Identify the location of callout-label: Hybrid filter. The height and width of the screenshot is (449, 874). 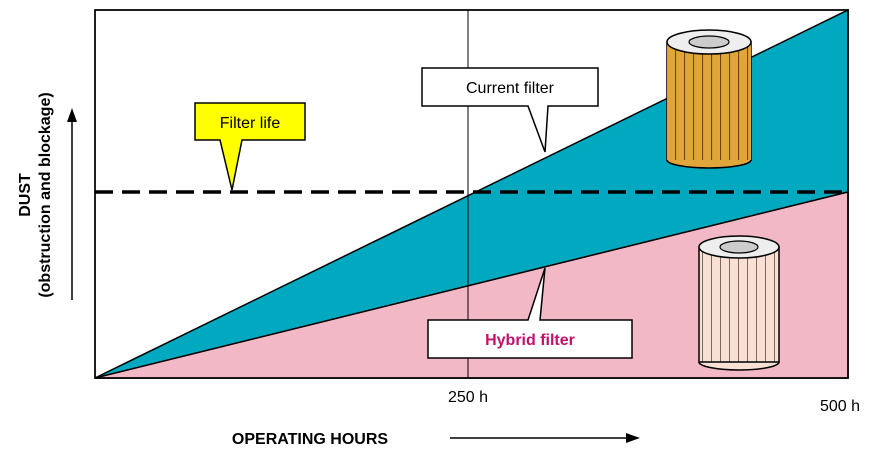
(530, 340).